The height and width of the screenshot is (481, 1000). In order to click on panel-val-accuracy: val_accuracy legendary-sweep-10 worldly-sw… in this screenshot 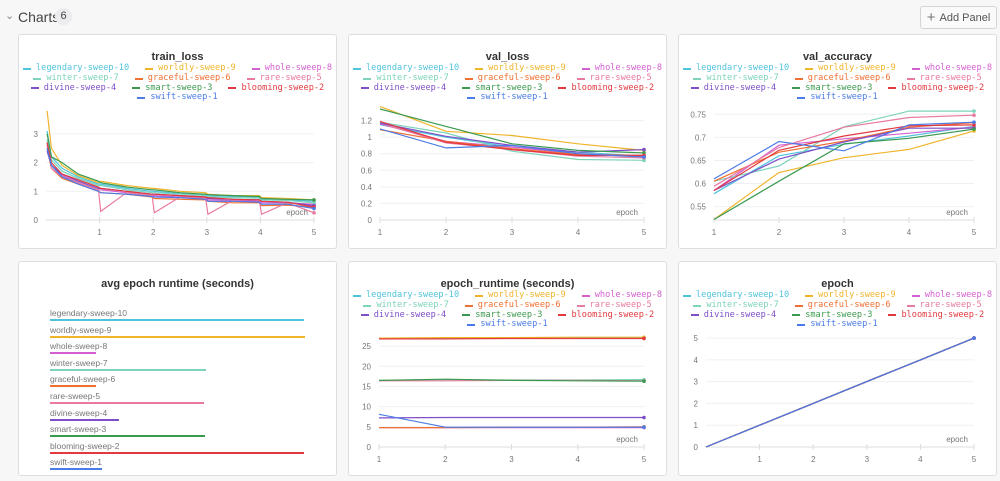, I will do `click(837, 141)`.